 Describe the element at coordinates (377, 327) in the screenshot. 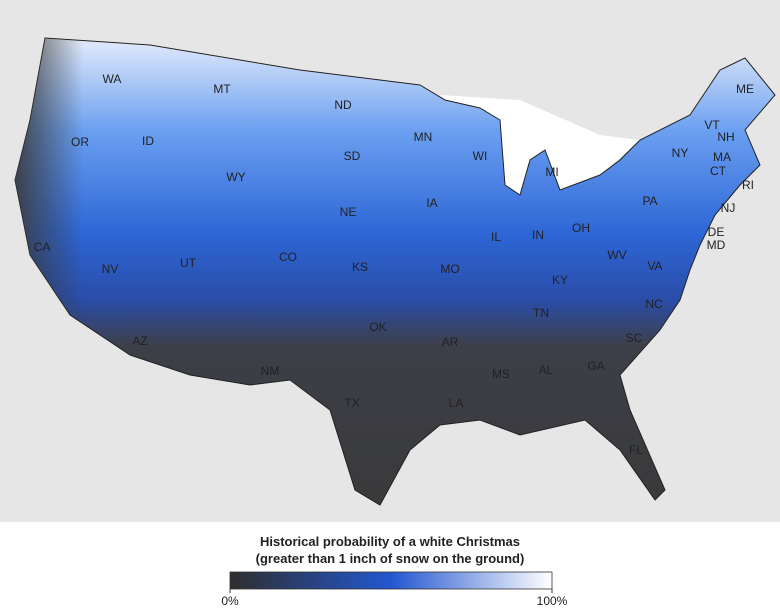

I see `state-label: OK` at that location.